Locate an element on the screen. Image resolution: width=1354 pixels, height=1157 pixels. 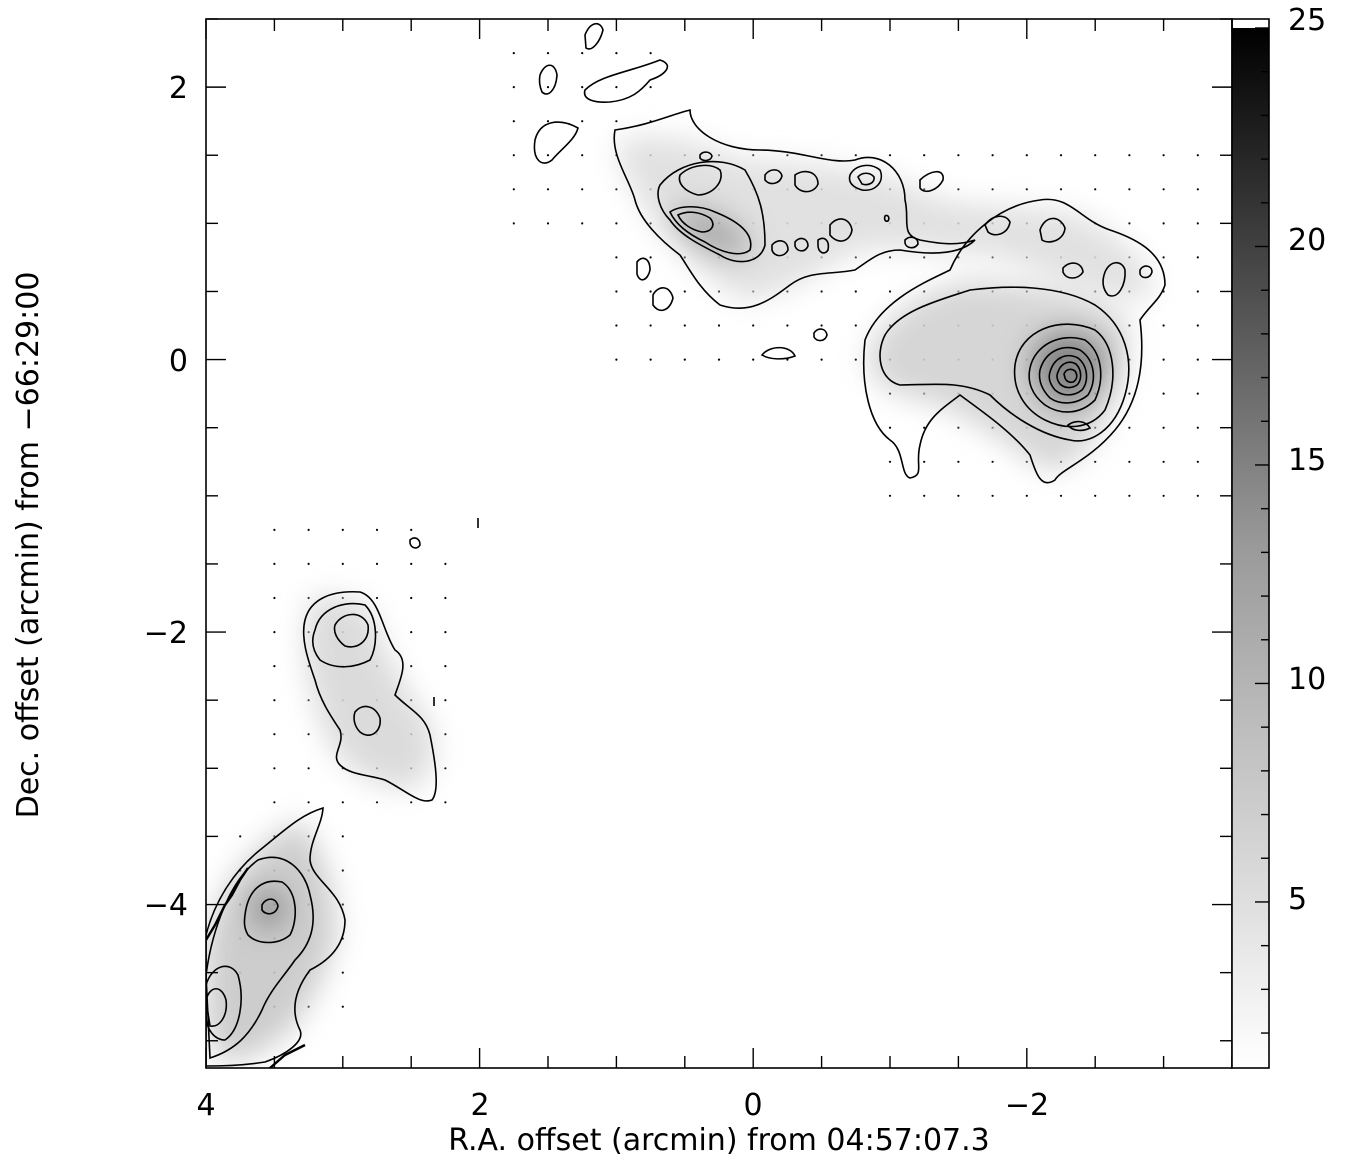
colorbar-tick-label: 25 is located at coordinates (1307, 20).